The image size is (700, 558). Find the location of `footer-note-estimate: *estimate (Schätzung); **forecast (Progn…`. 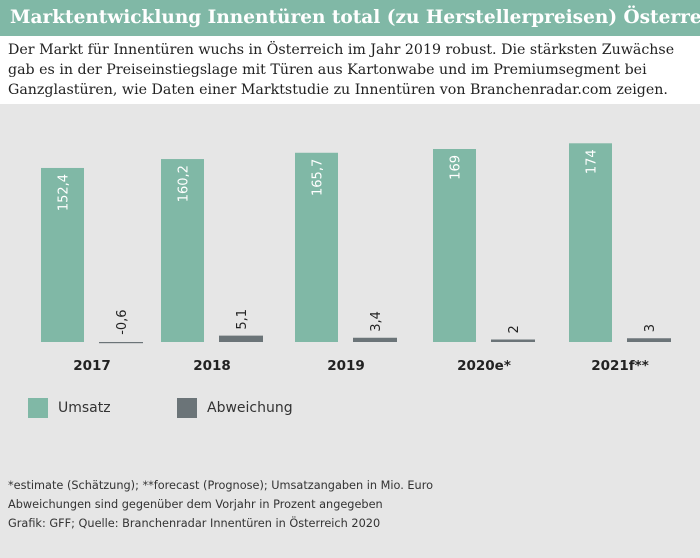

footer-note-estimate: *estimate (Schätzung); **forecast (Progn… is located at coordinates (221, 485).